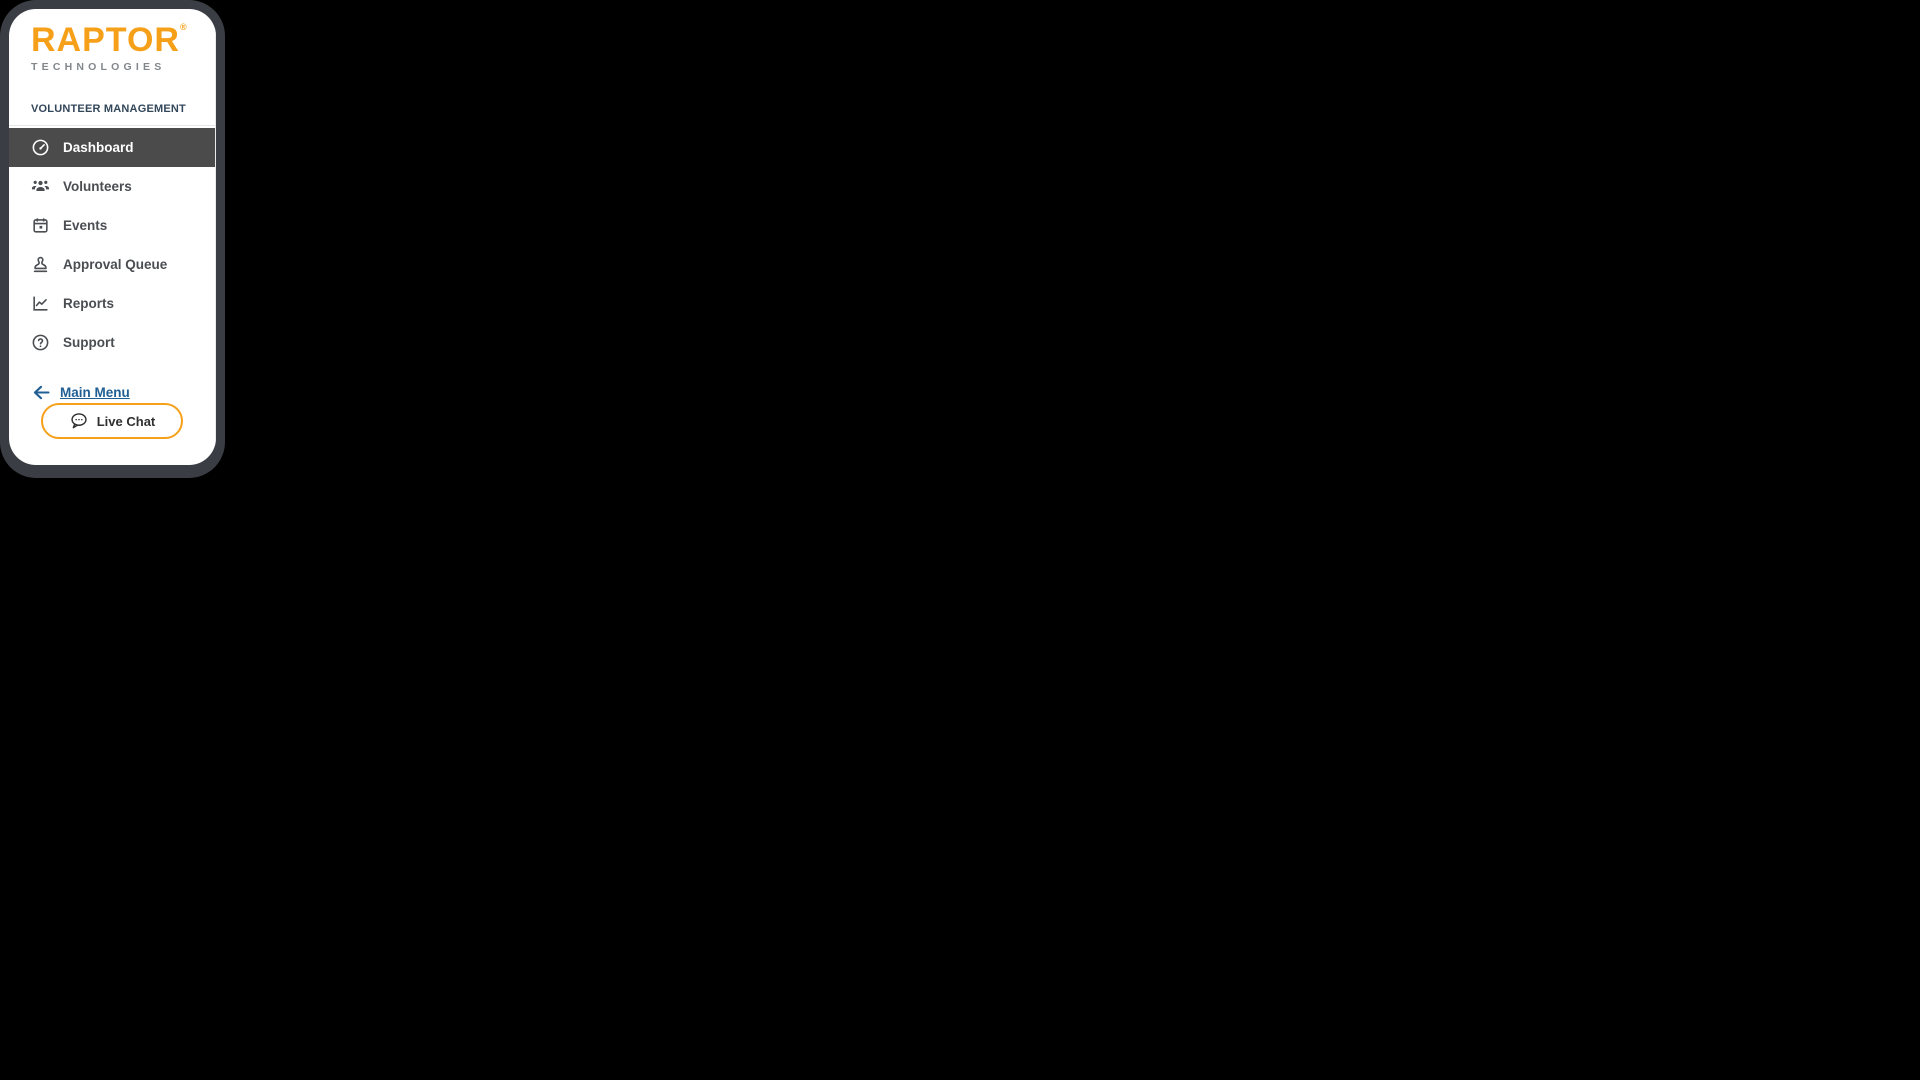 The width and height of the screenshot is (1920, 1080). What do you see at coordinates (41, 392) in the screenshot?
I see `arrow-left-icon` at bounding box center [41, 392].